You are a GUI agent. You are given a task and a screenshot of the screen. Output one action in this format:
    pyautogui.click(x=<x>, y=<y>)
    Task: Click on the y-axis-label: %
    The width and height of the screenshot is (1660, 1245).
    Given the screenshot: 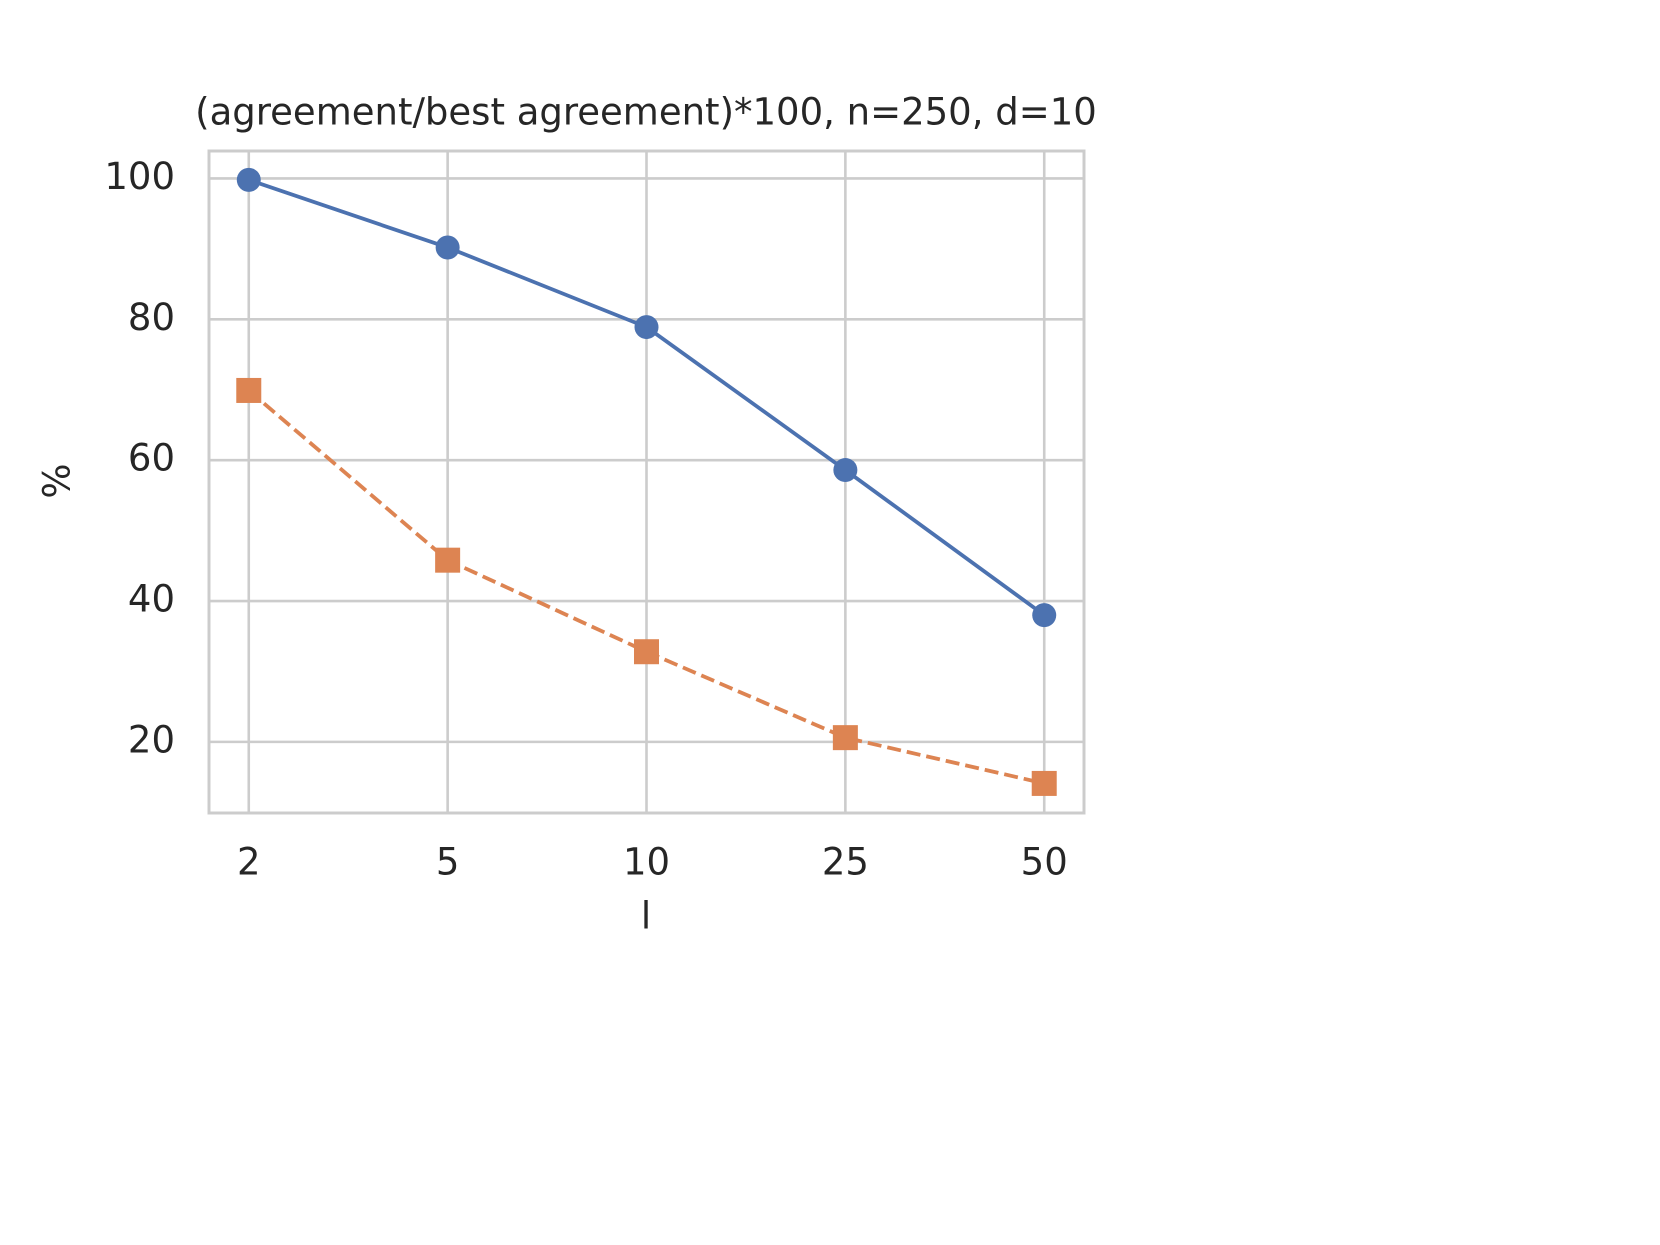 What is the action you would take?
    pyautogui.click(x=57, y=480)
    